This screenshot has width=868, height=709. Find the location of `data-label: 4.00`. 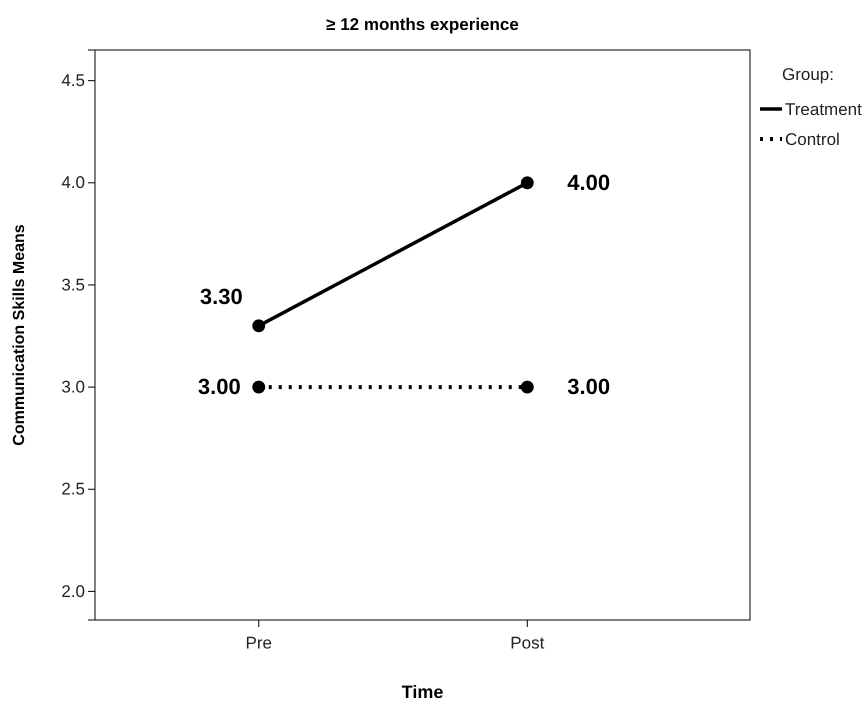

data-label: 4.00 is located at coordinates (588, 182).